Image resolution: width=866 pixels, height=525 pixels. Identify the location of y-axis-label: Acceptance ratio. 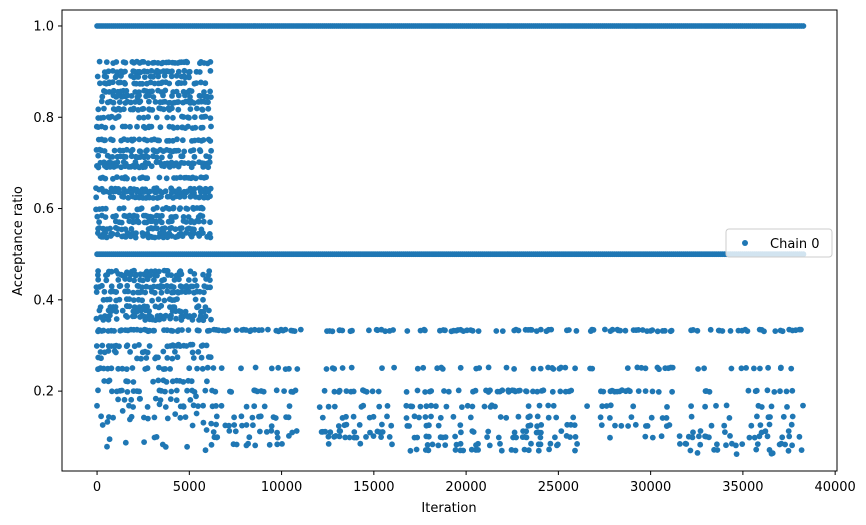
(18, 241).